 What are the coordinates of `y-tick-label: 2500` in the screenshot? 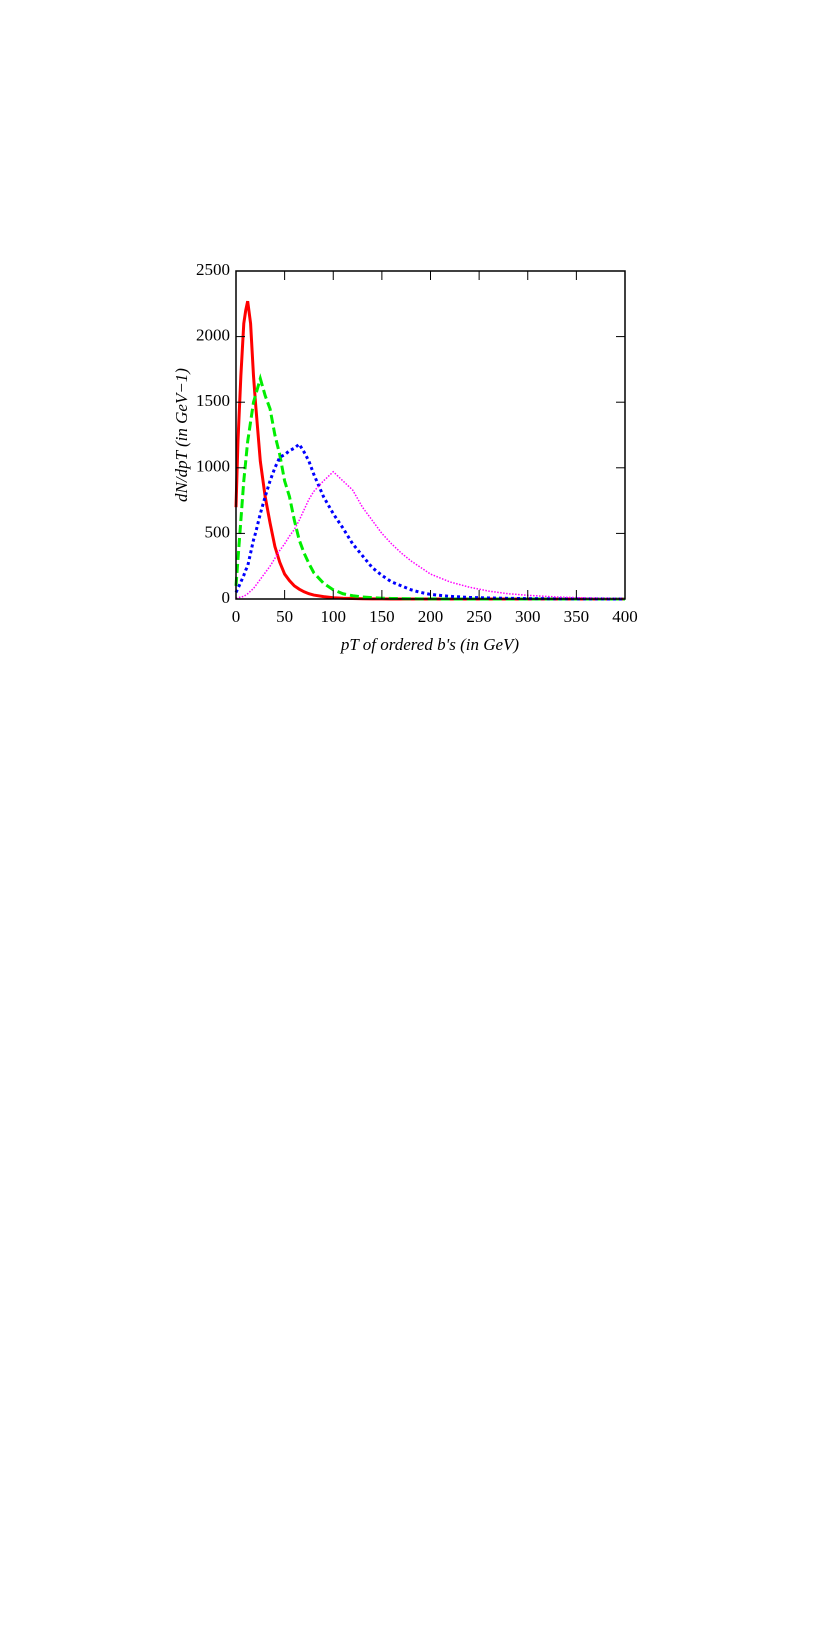 It's located at (213, 269).